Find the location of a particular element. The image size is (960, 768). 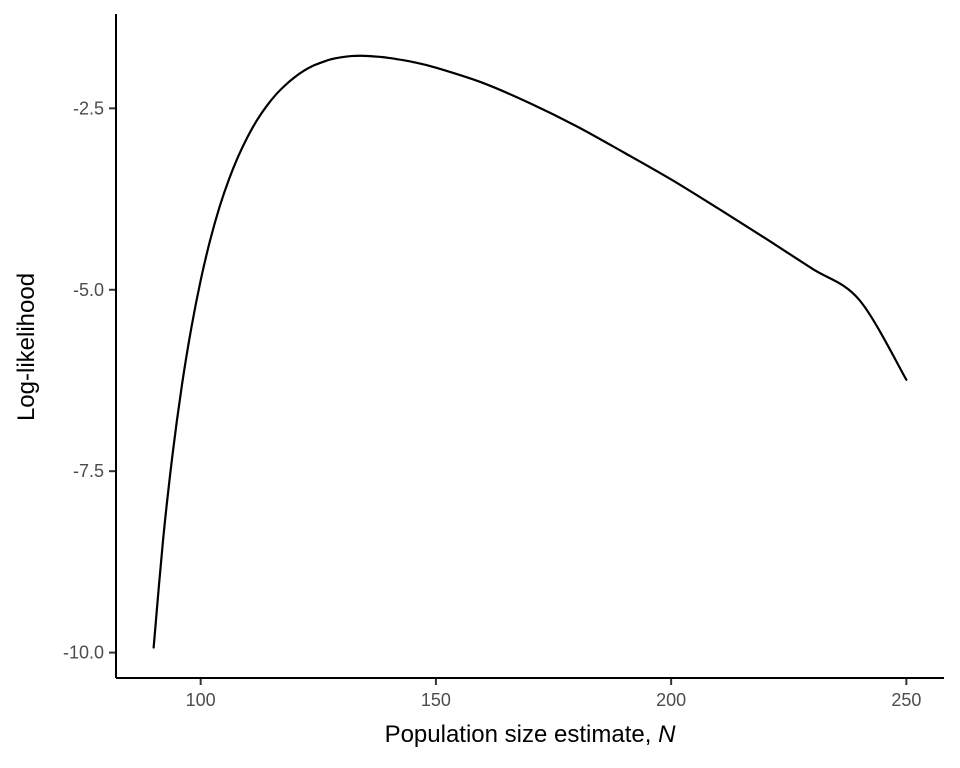

x-axis-title-text: Population size estimate, is located at coordinates (521, 734).